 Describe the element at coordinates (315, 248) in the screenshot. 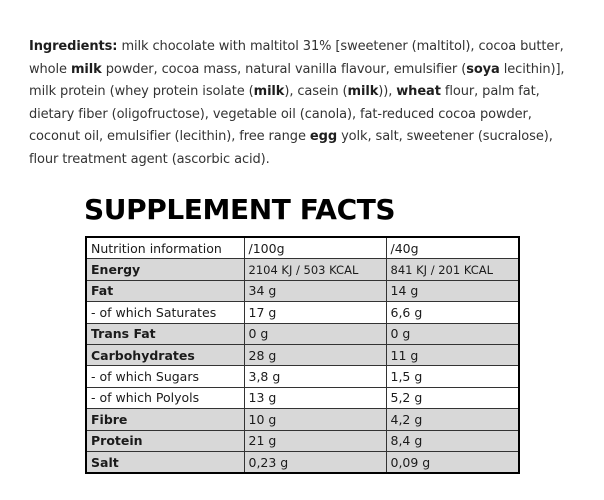

I see `header-per-100g: /100g` at that location.